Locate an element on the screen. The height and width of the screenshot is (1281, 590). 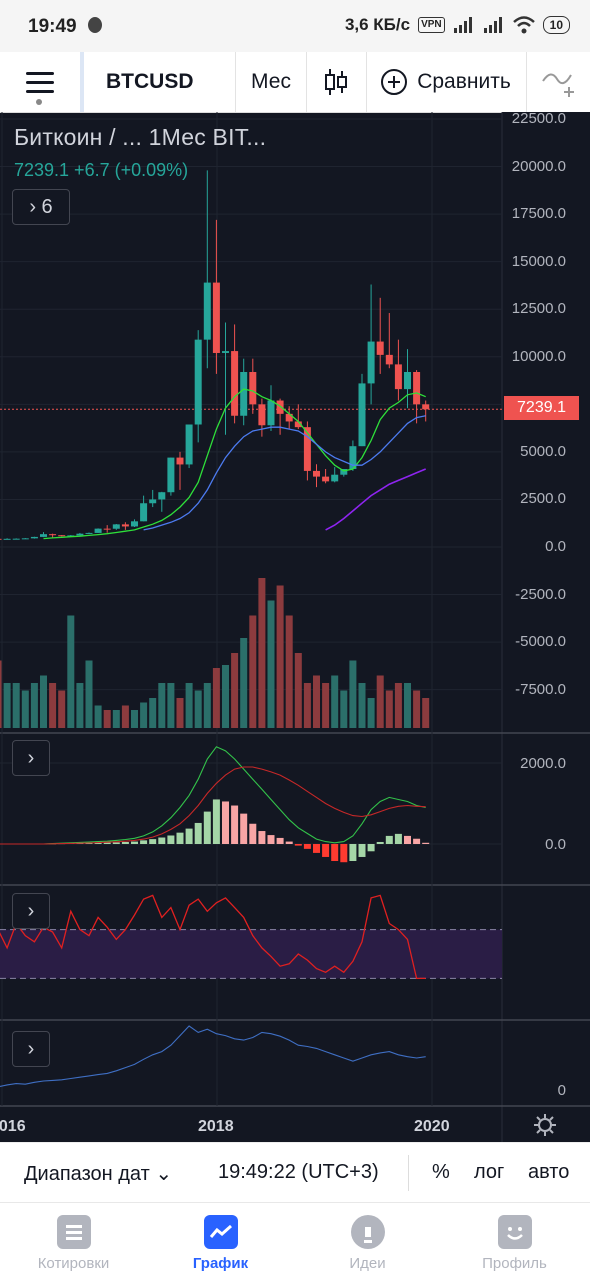
indicators-toggle: › 6 is located at coordinates (41, 207).